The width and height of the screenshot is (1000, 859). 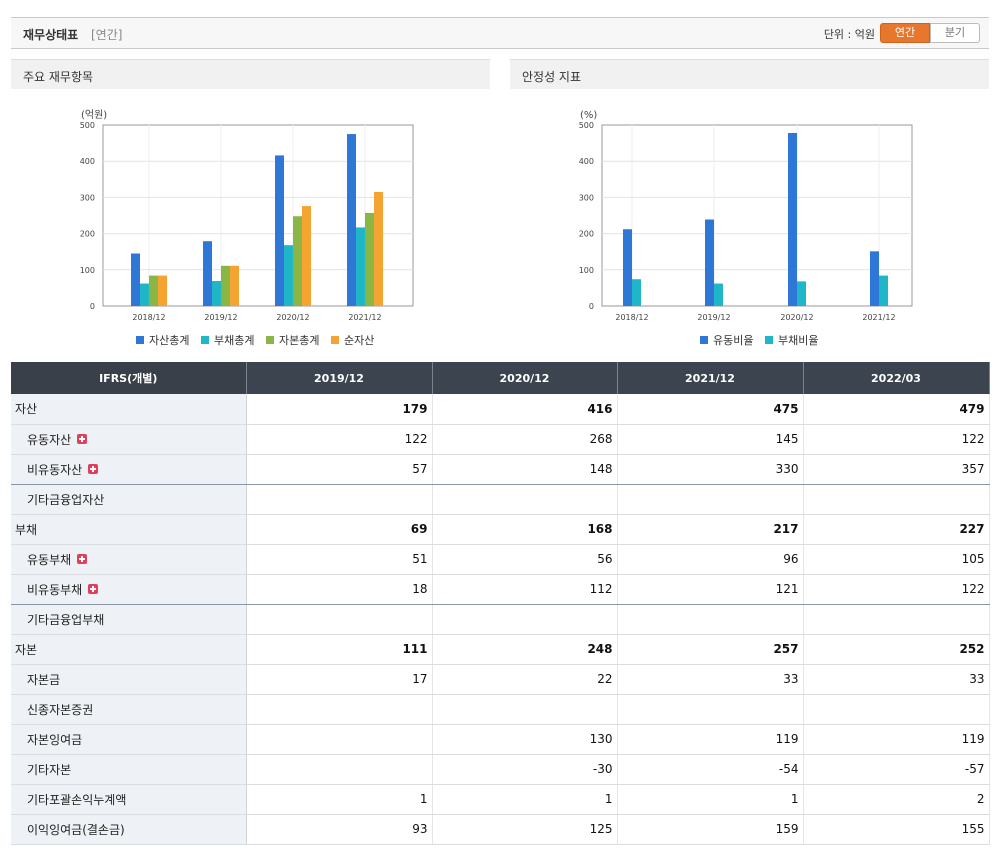 I want to click on table-row: 기타금융업부채, so click(x=500, y=619).